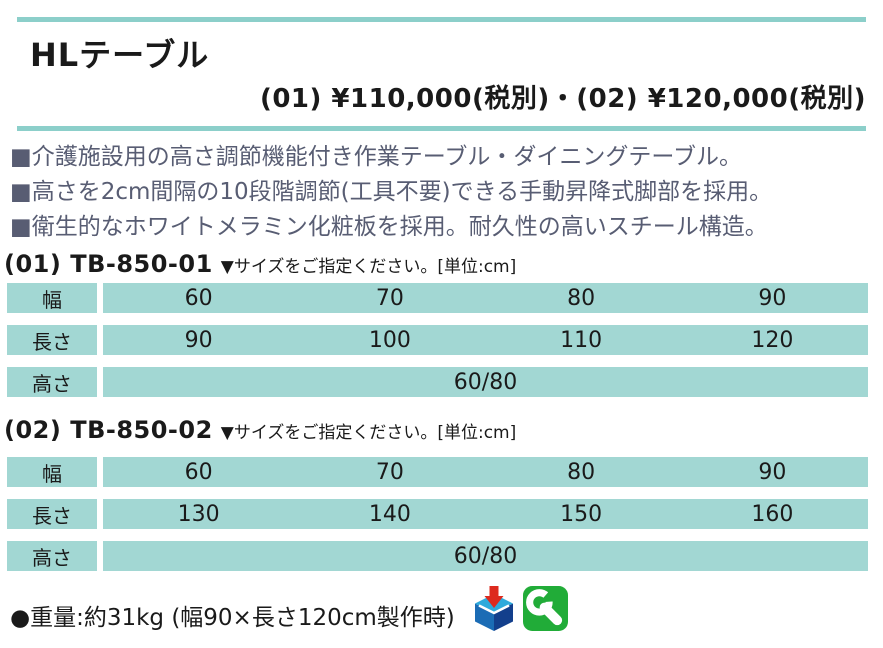 The image size is (883, 648). Describe the element at coordinates (389, 227) in the screenshot. I see `feature-line: ■衛生的なホワイトメラミン化粧板を採用。耐久性の高いスチール構造。` at that location.